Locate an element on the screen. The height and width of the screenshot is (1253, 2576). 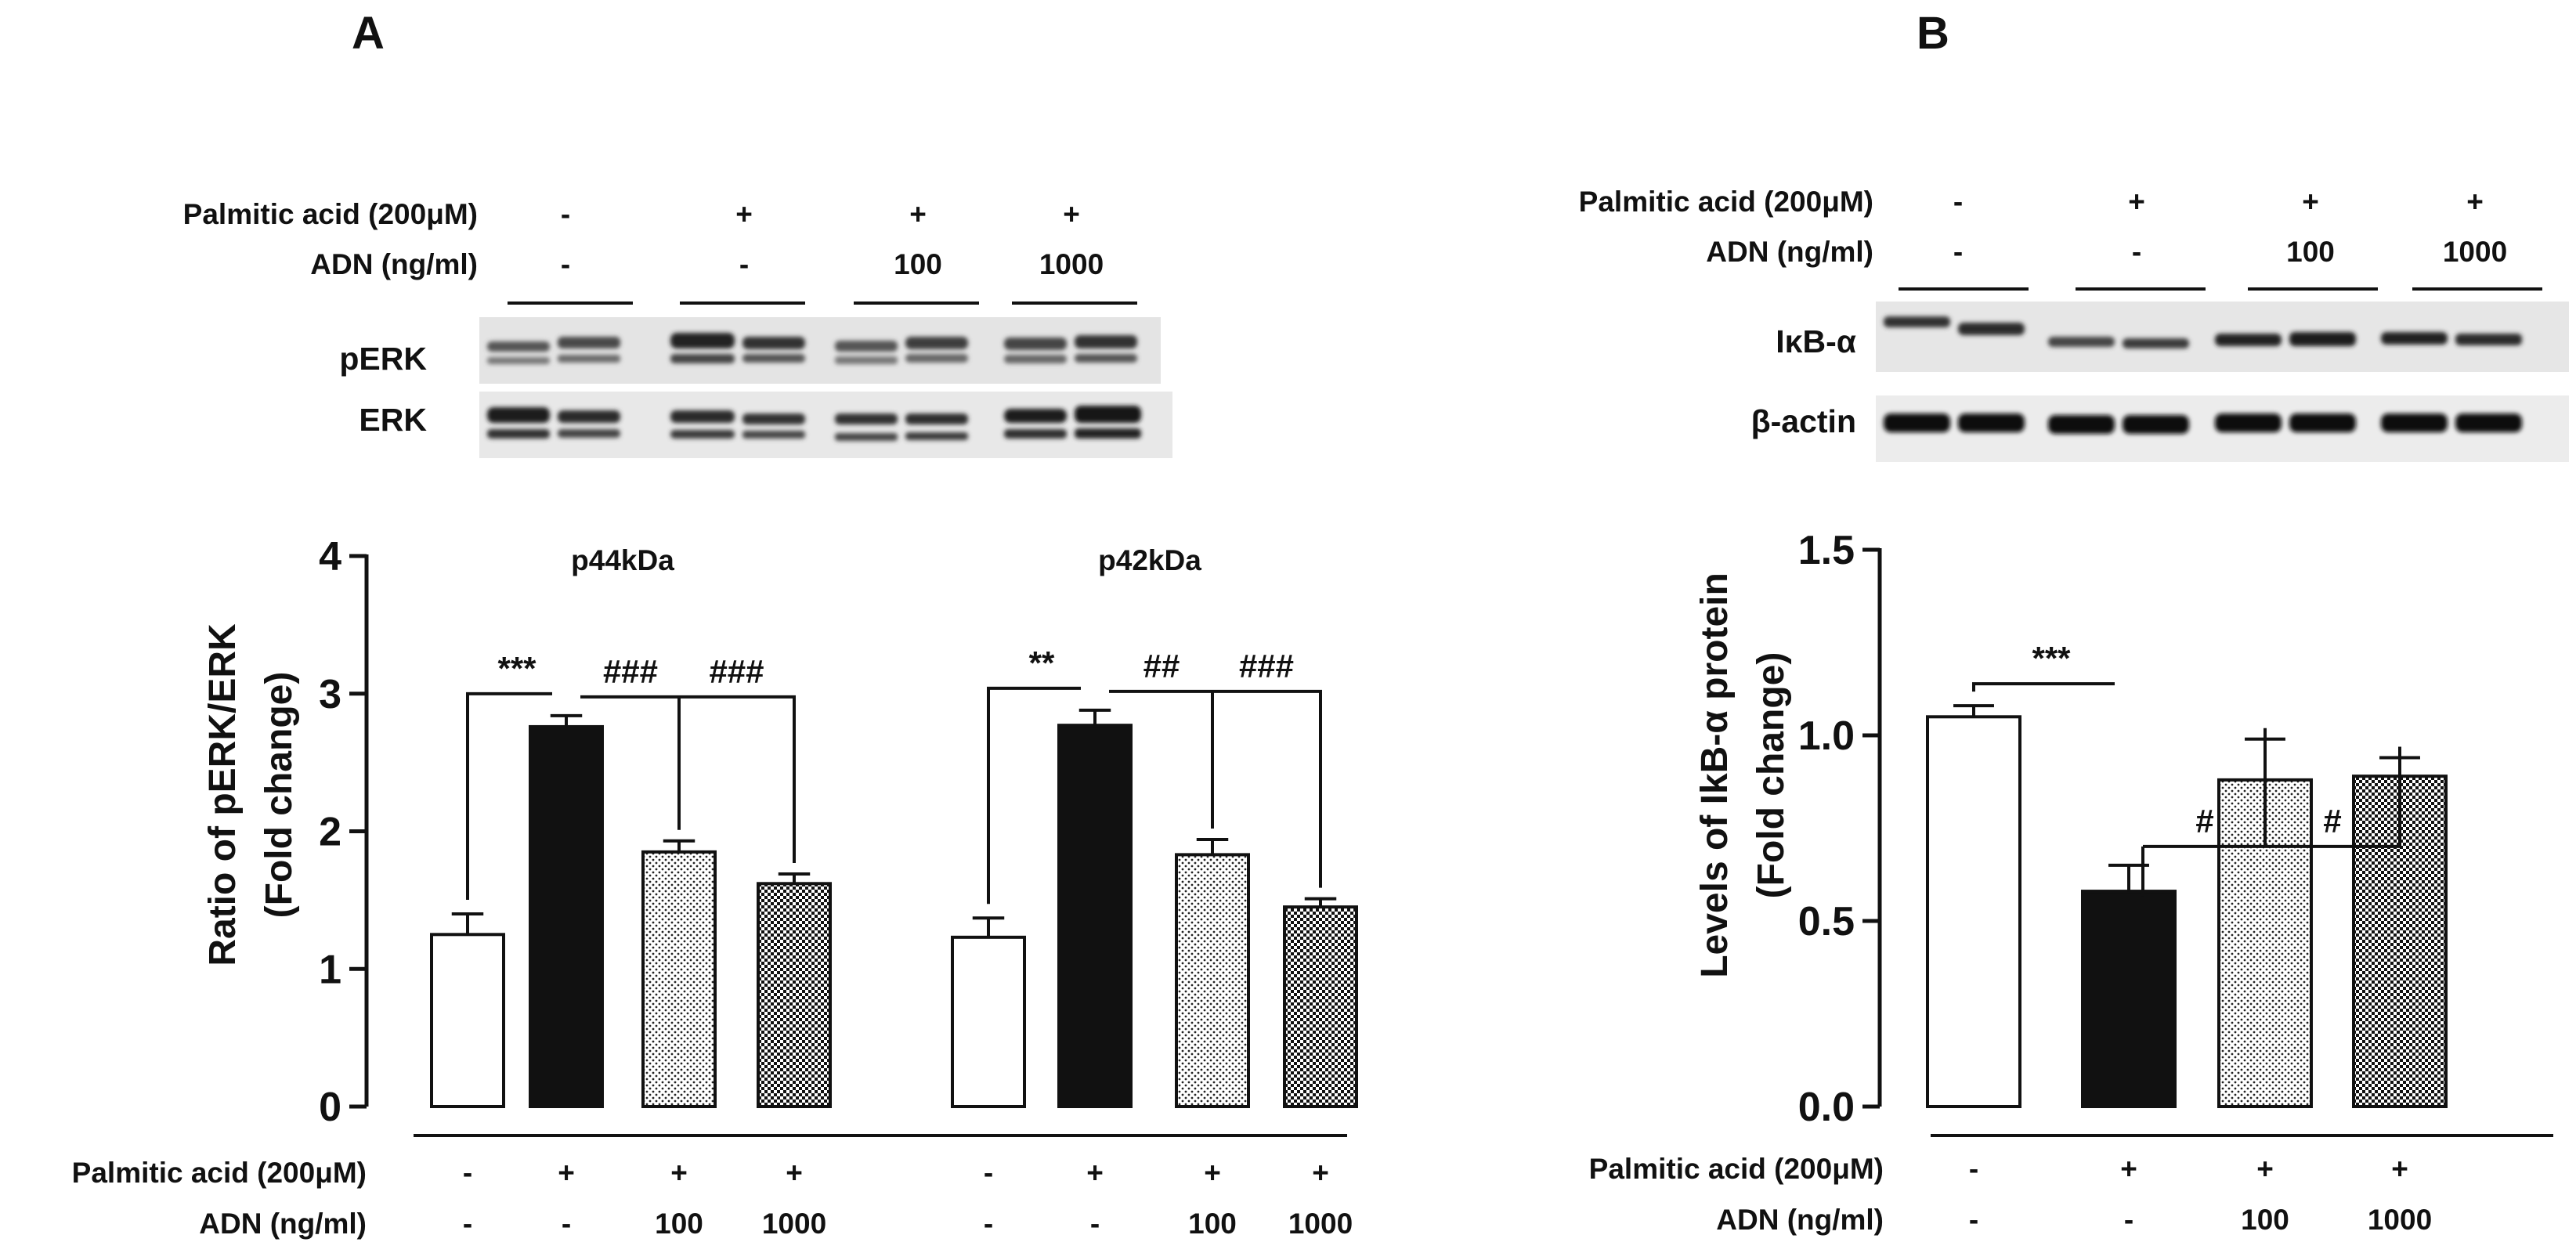
conditions-a-g2-pa-3: + is located at coordinates (1212, 1173).